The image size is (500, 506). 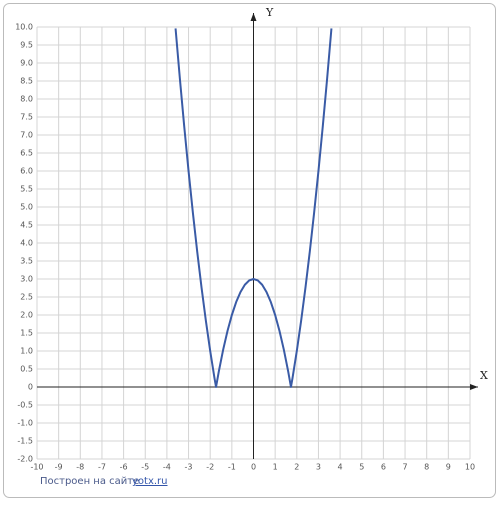 I want to click on x-tick-label: -5, so click(x=145, y=467).